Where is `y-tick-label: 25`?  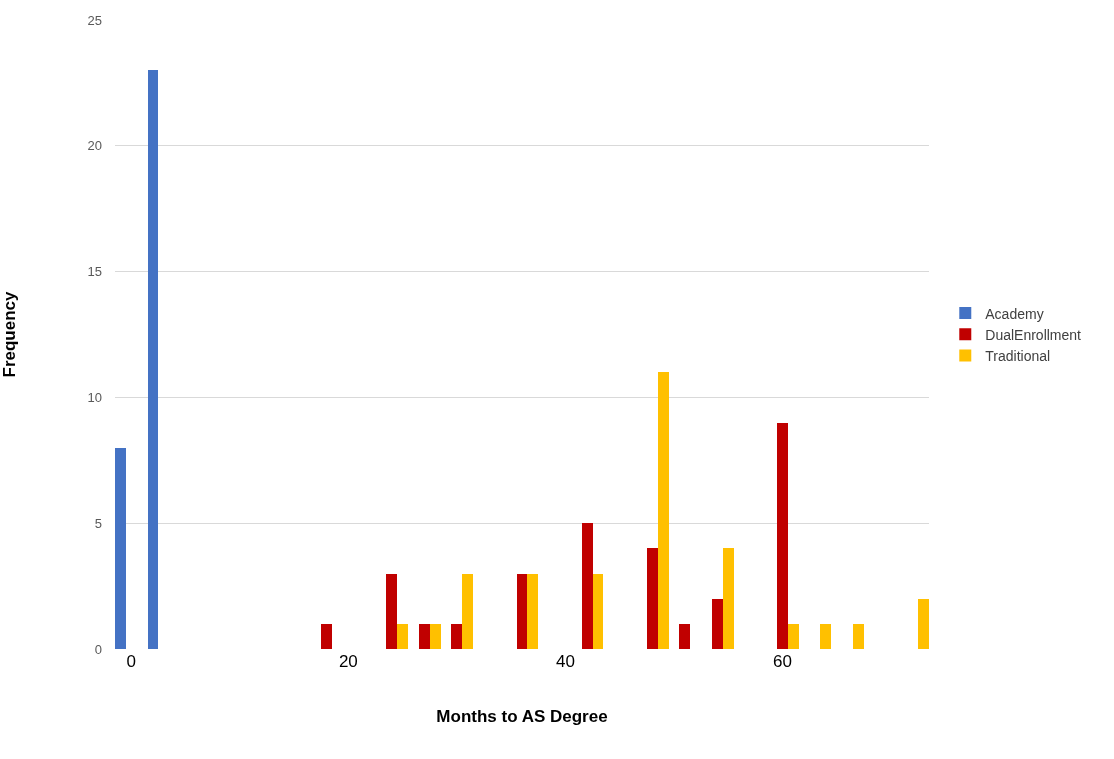 y-tick-label: 25 is located at coordinates (94, 20).